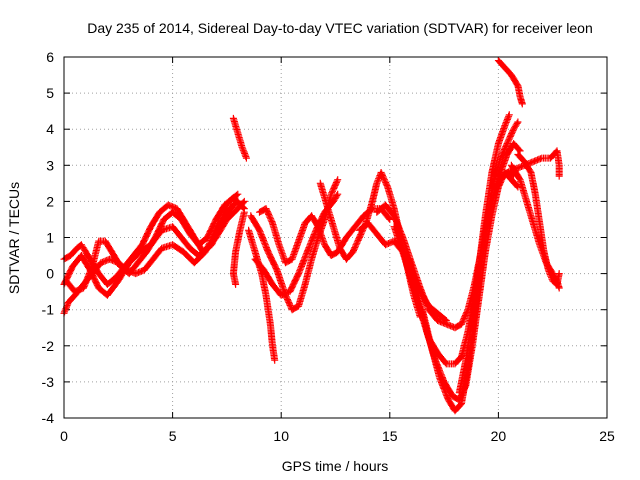 The height and width of the screenshot is (480, 640). I want to click on data-series-sat-f, so click(238, 248).